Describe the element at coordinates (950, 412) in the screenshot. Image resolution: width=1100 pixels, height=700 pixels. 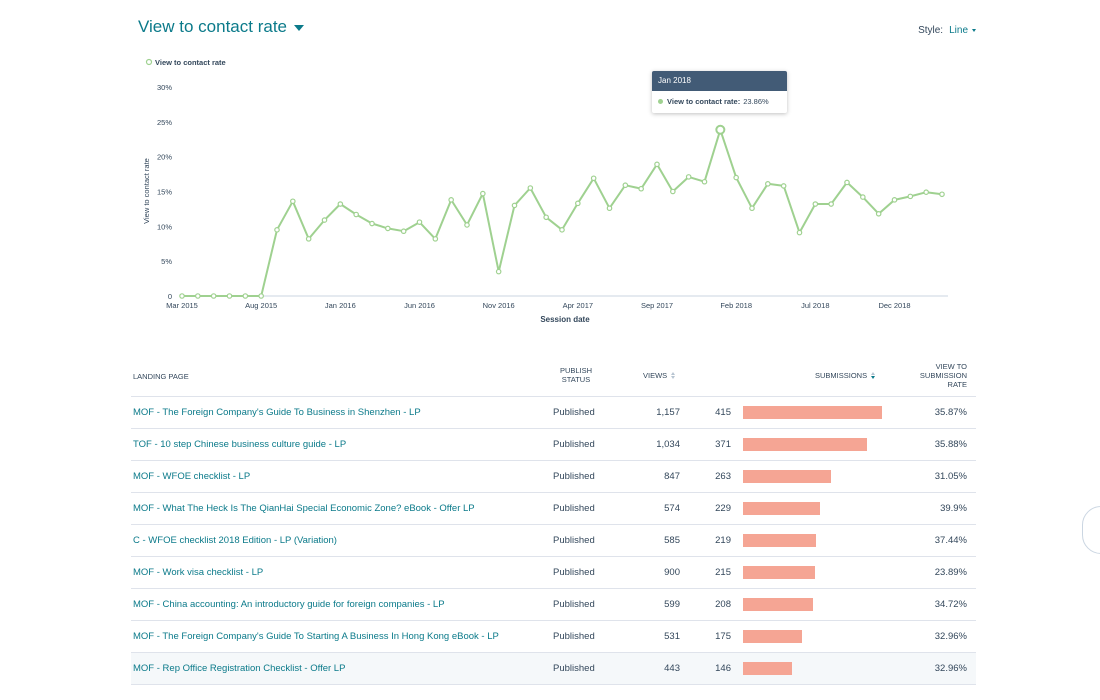
I see `rate-value: 35.87%` at that location.